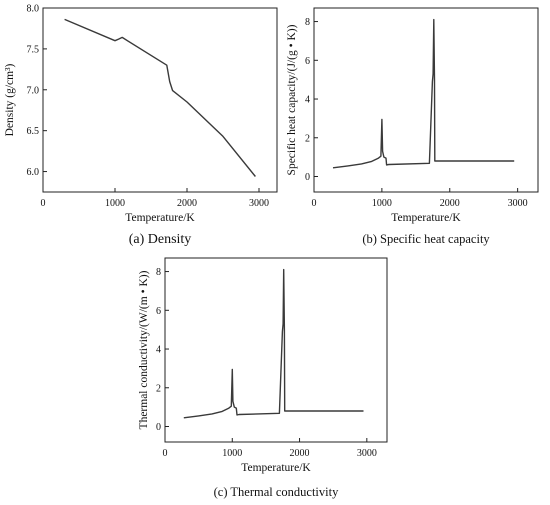 This screenshot has width=550, height=505. Describe the element at coordinates (33, 172) in the screenshot. I see `y-tick-label: 6.0` at that location.